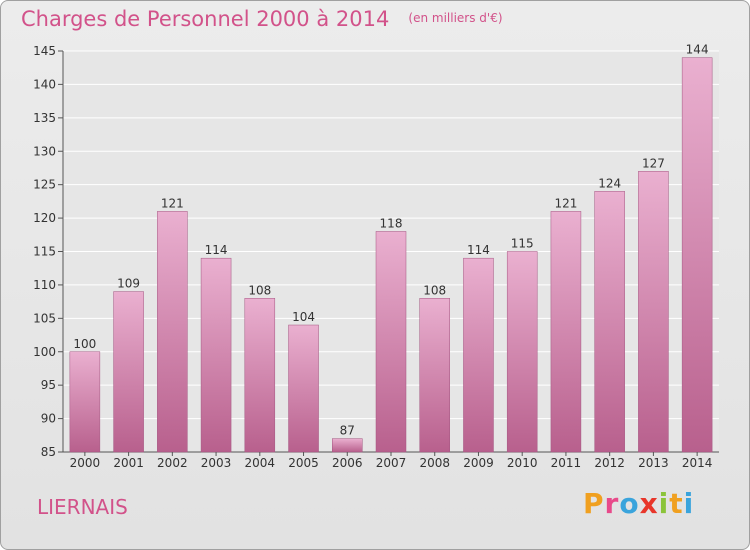 Image resolution: width=750 pixels, height=550 pixels. What do you see at coordinates (609, 463) in the screenshot?
I see `x-tick-label-2012: 2012` at bounding box center [609, 463].